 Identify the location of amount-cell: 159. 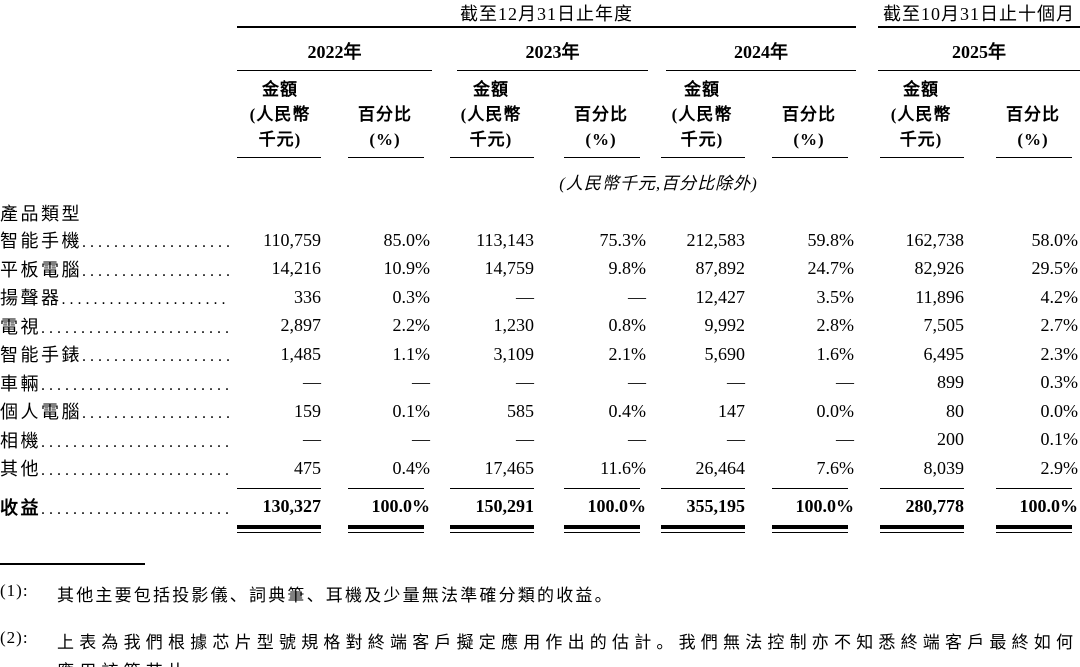
(307, 410).